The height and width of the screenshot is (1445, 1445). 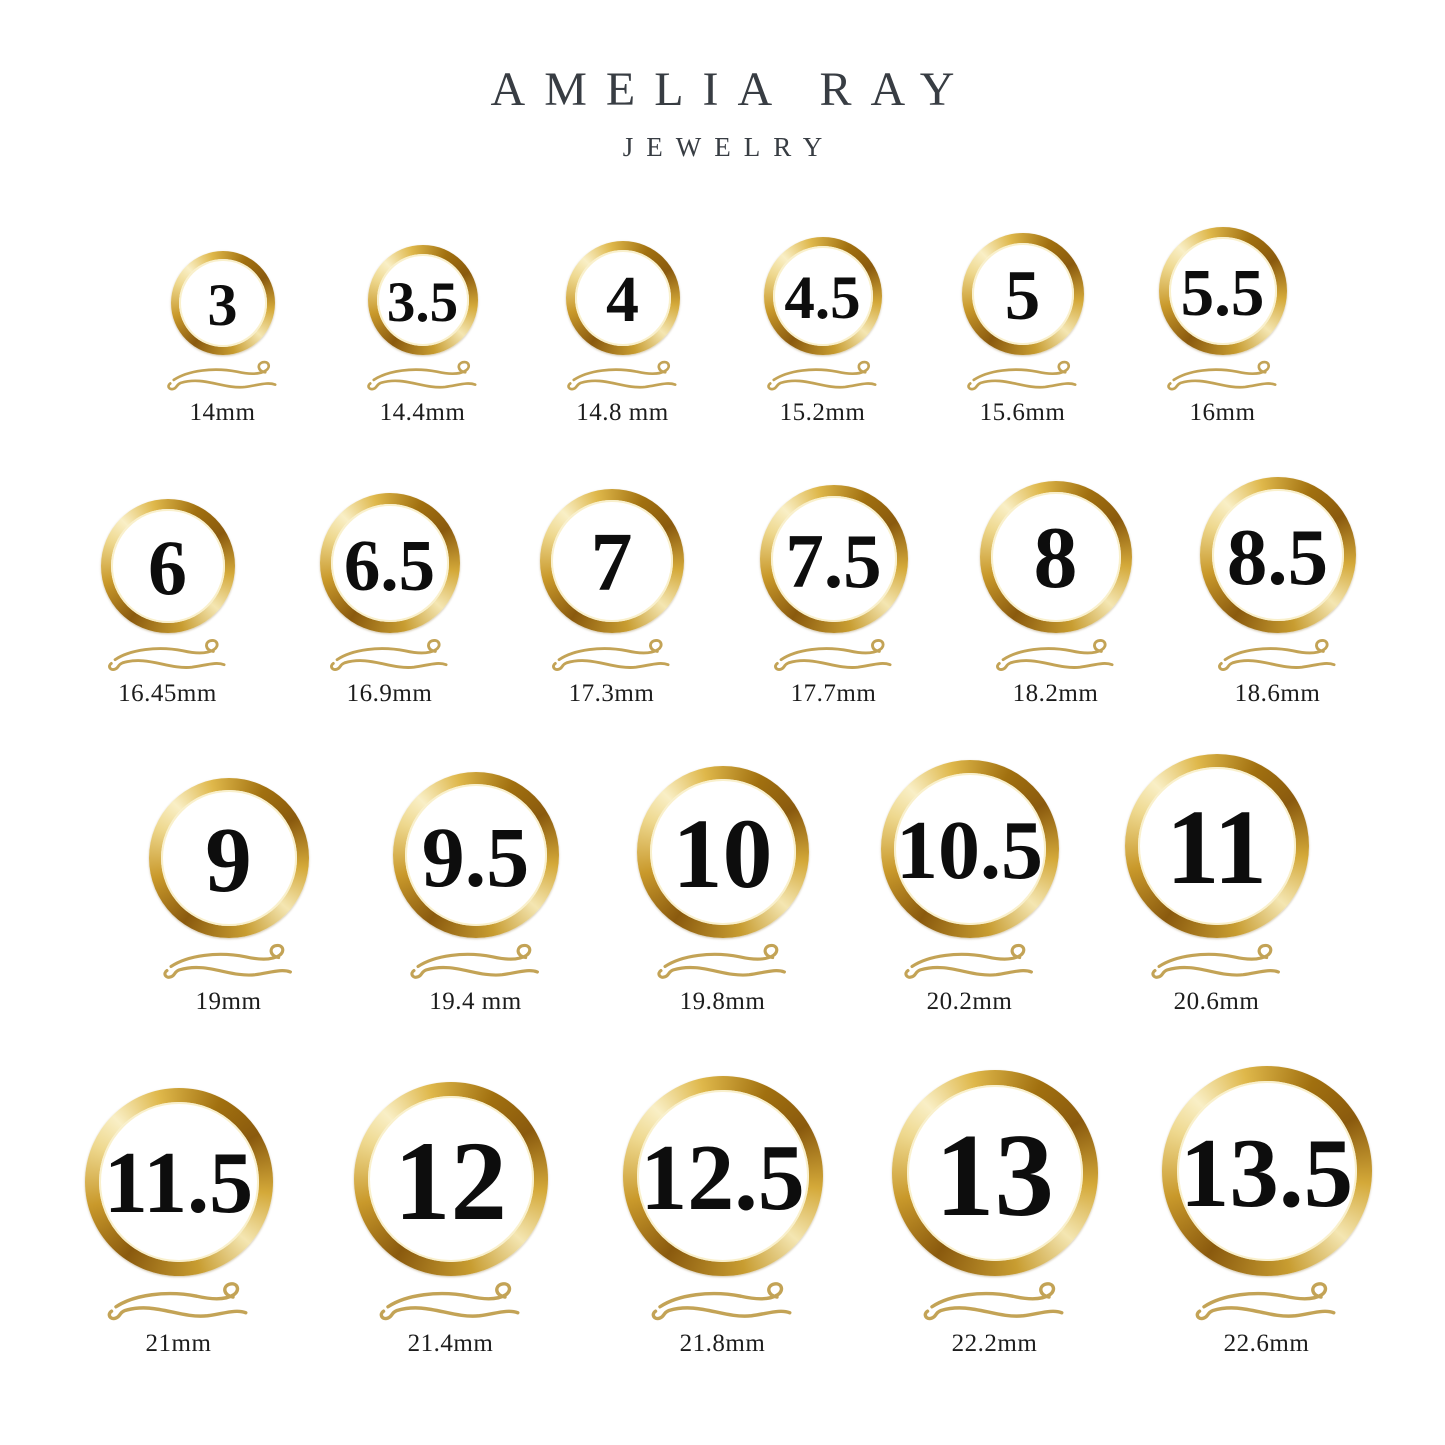 I want to click on ring-inner: 6, so click(x=167, y=566).